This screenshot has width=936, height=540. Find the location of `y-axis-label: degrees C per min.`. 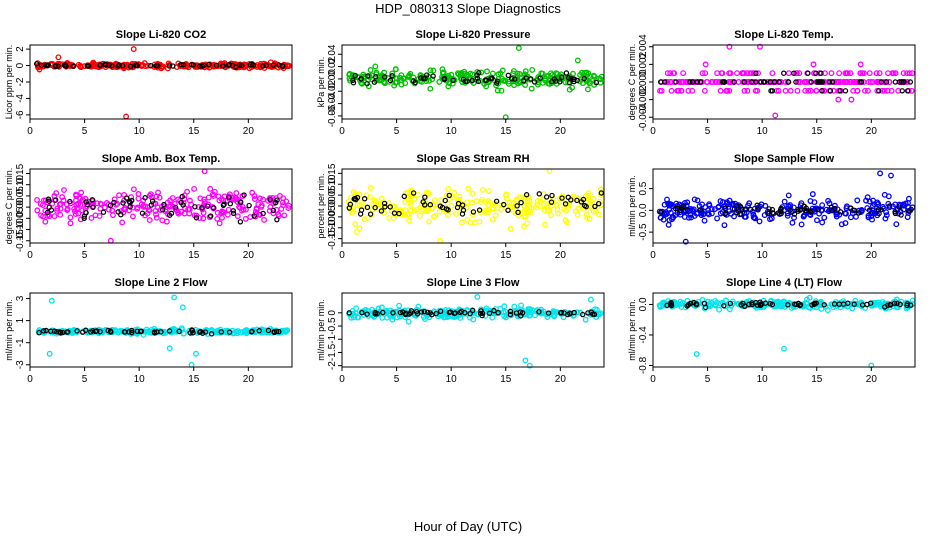

y-axis-label: degrees C per min. is located at coordinates (9, 206).